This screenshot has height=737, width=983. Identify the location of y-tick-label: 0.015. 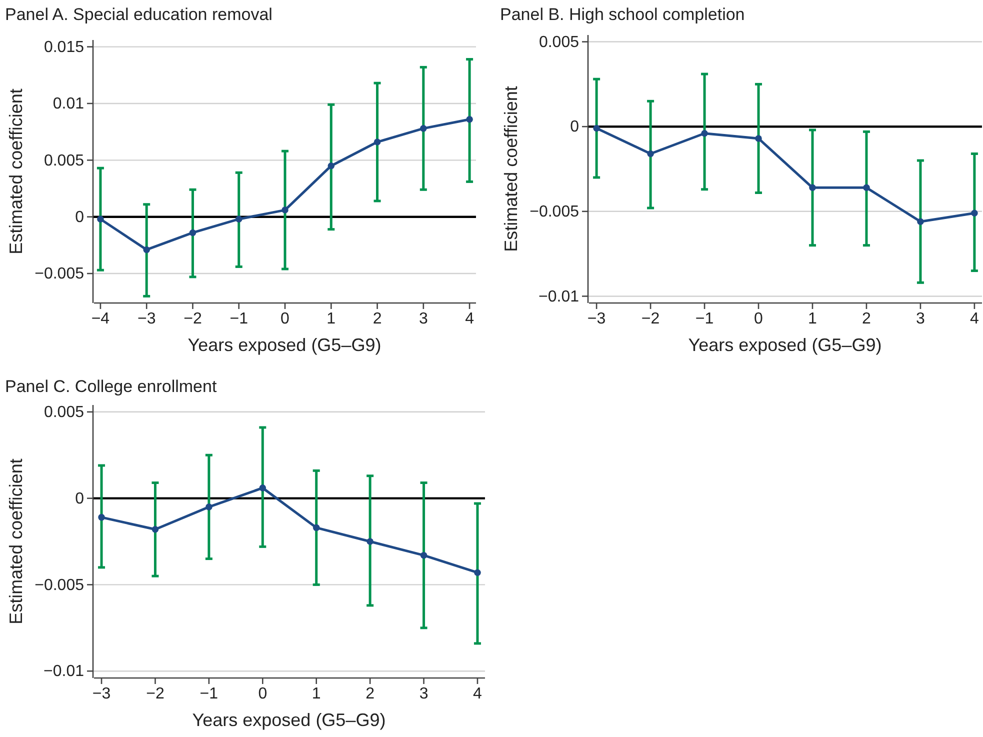
(64, 47).